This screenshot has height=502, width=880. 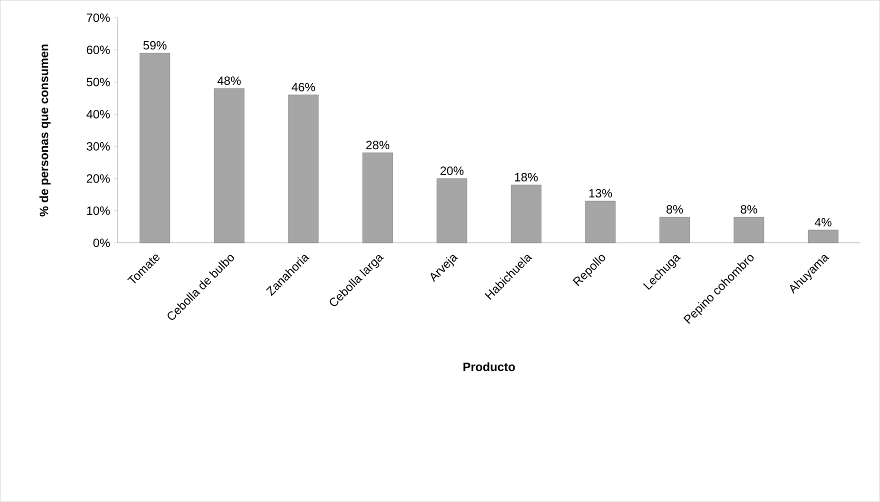 I want to click on data-label: 48%, so click(x=229, y=81).